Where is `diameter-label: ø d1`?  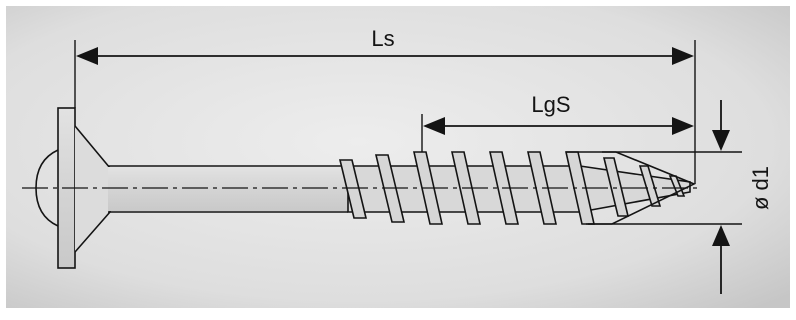
diameter-label: ø d1 is located at coordinates (760, 188).